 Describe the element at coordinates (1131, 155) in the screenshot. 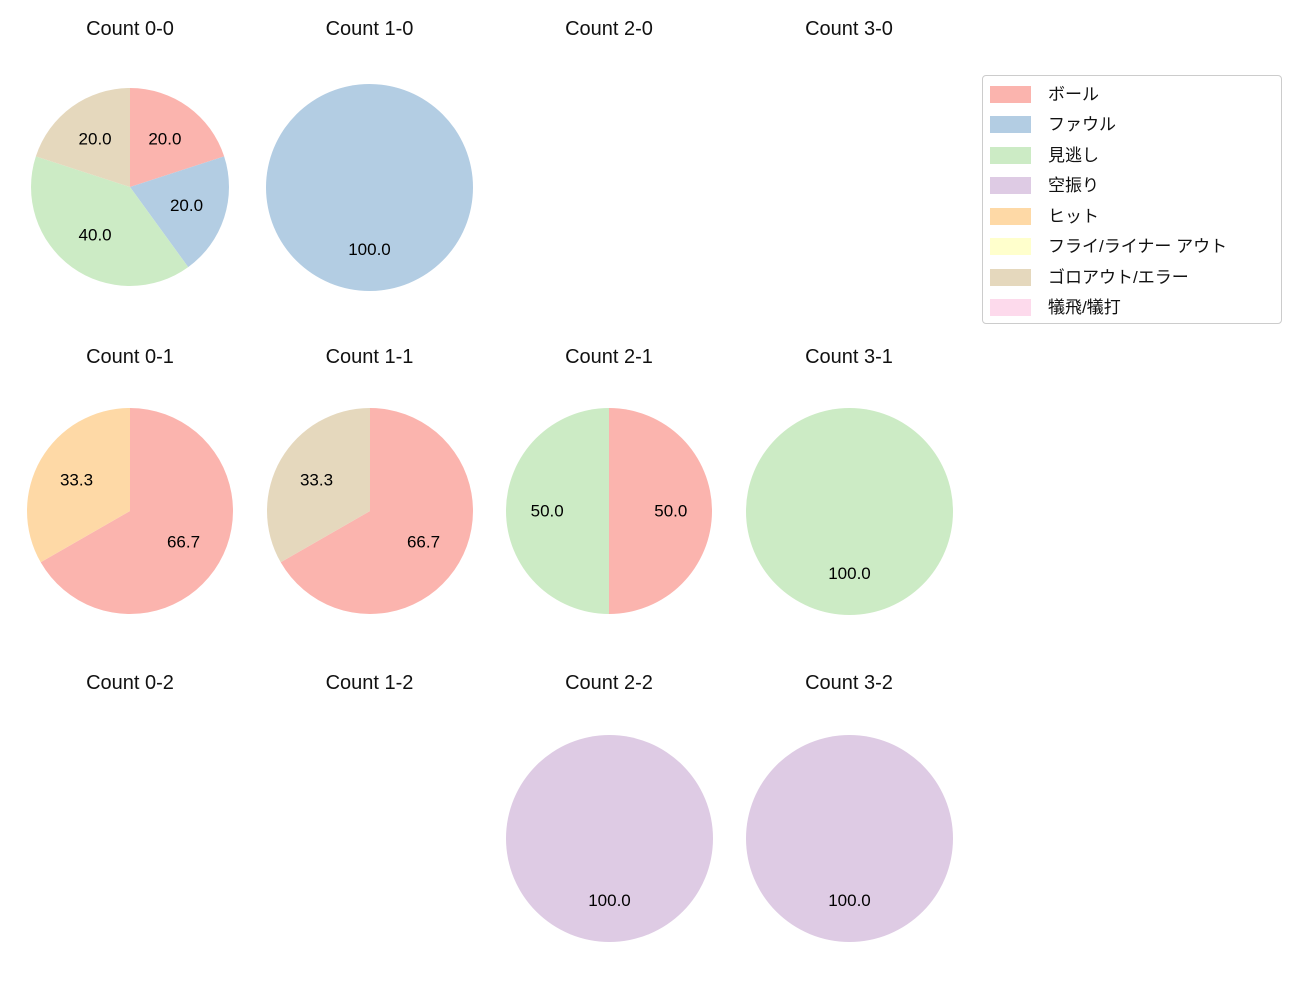

I see `legend-item: 見逃し` at that location.